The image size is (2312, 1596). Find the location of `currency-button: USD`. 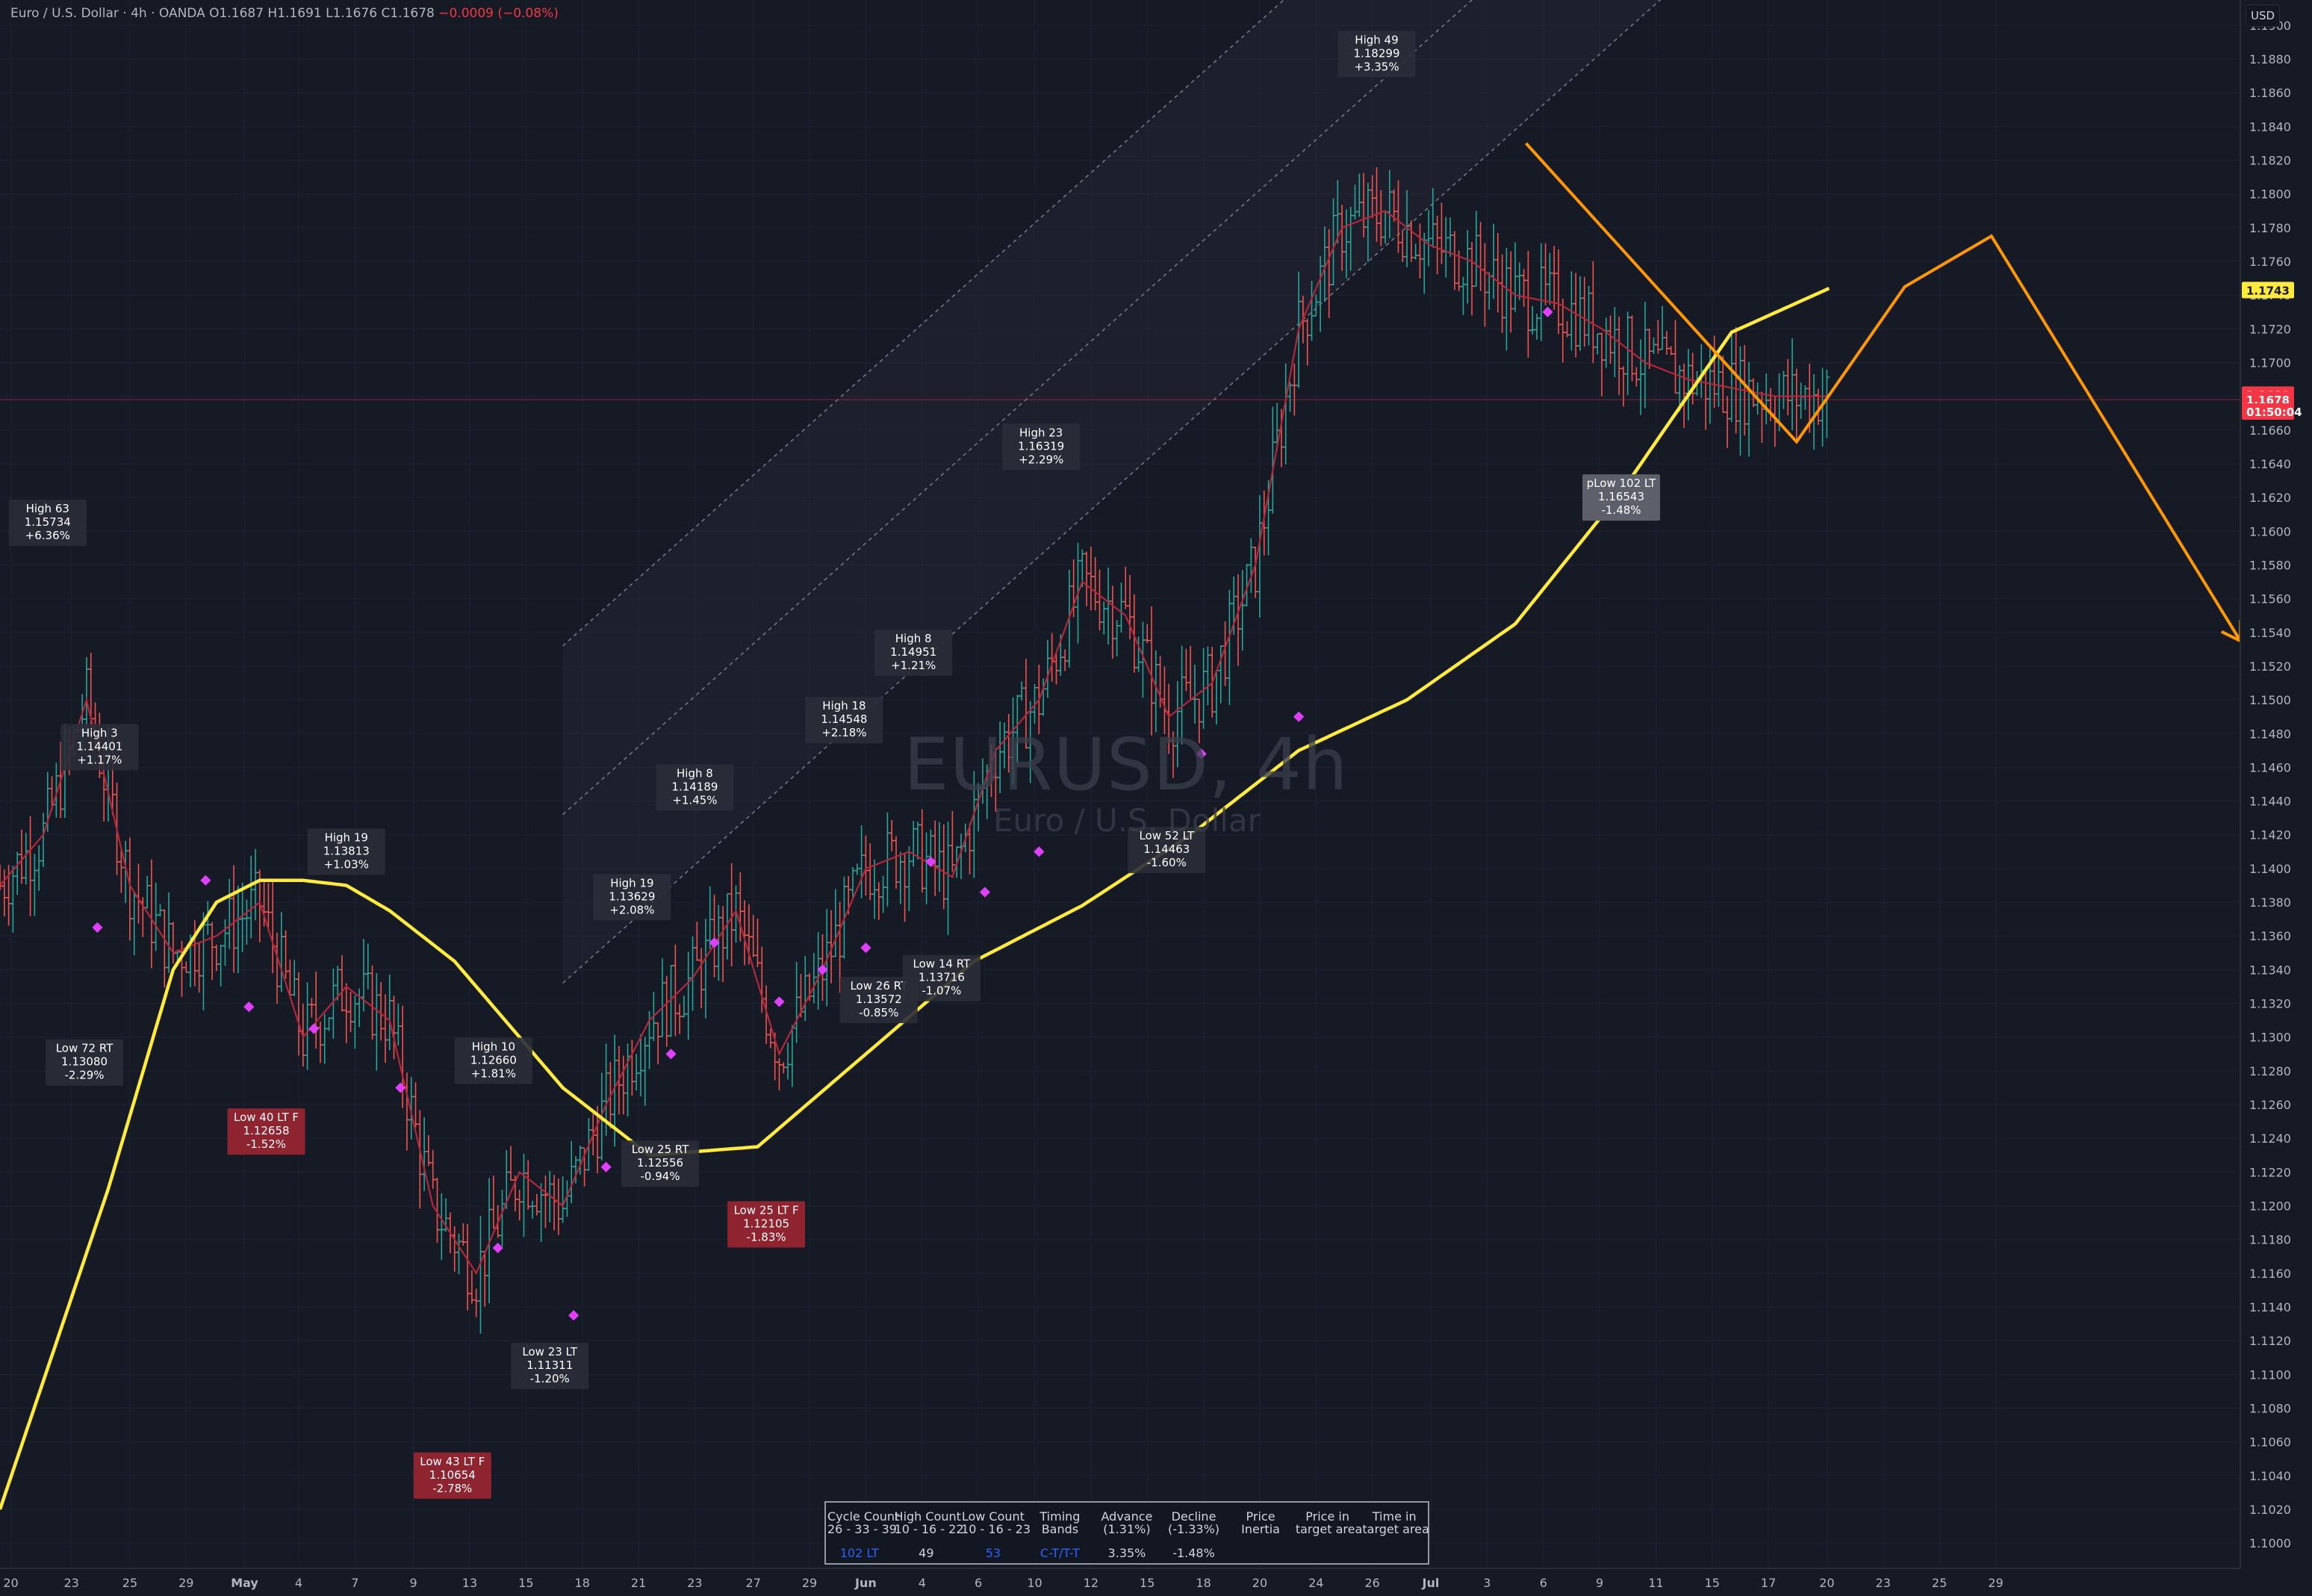

currency-button: USD is located at coordinates (2263, 16).